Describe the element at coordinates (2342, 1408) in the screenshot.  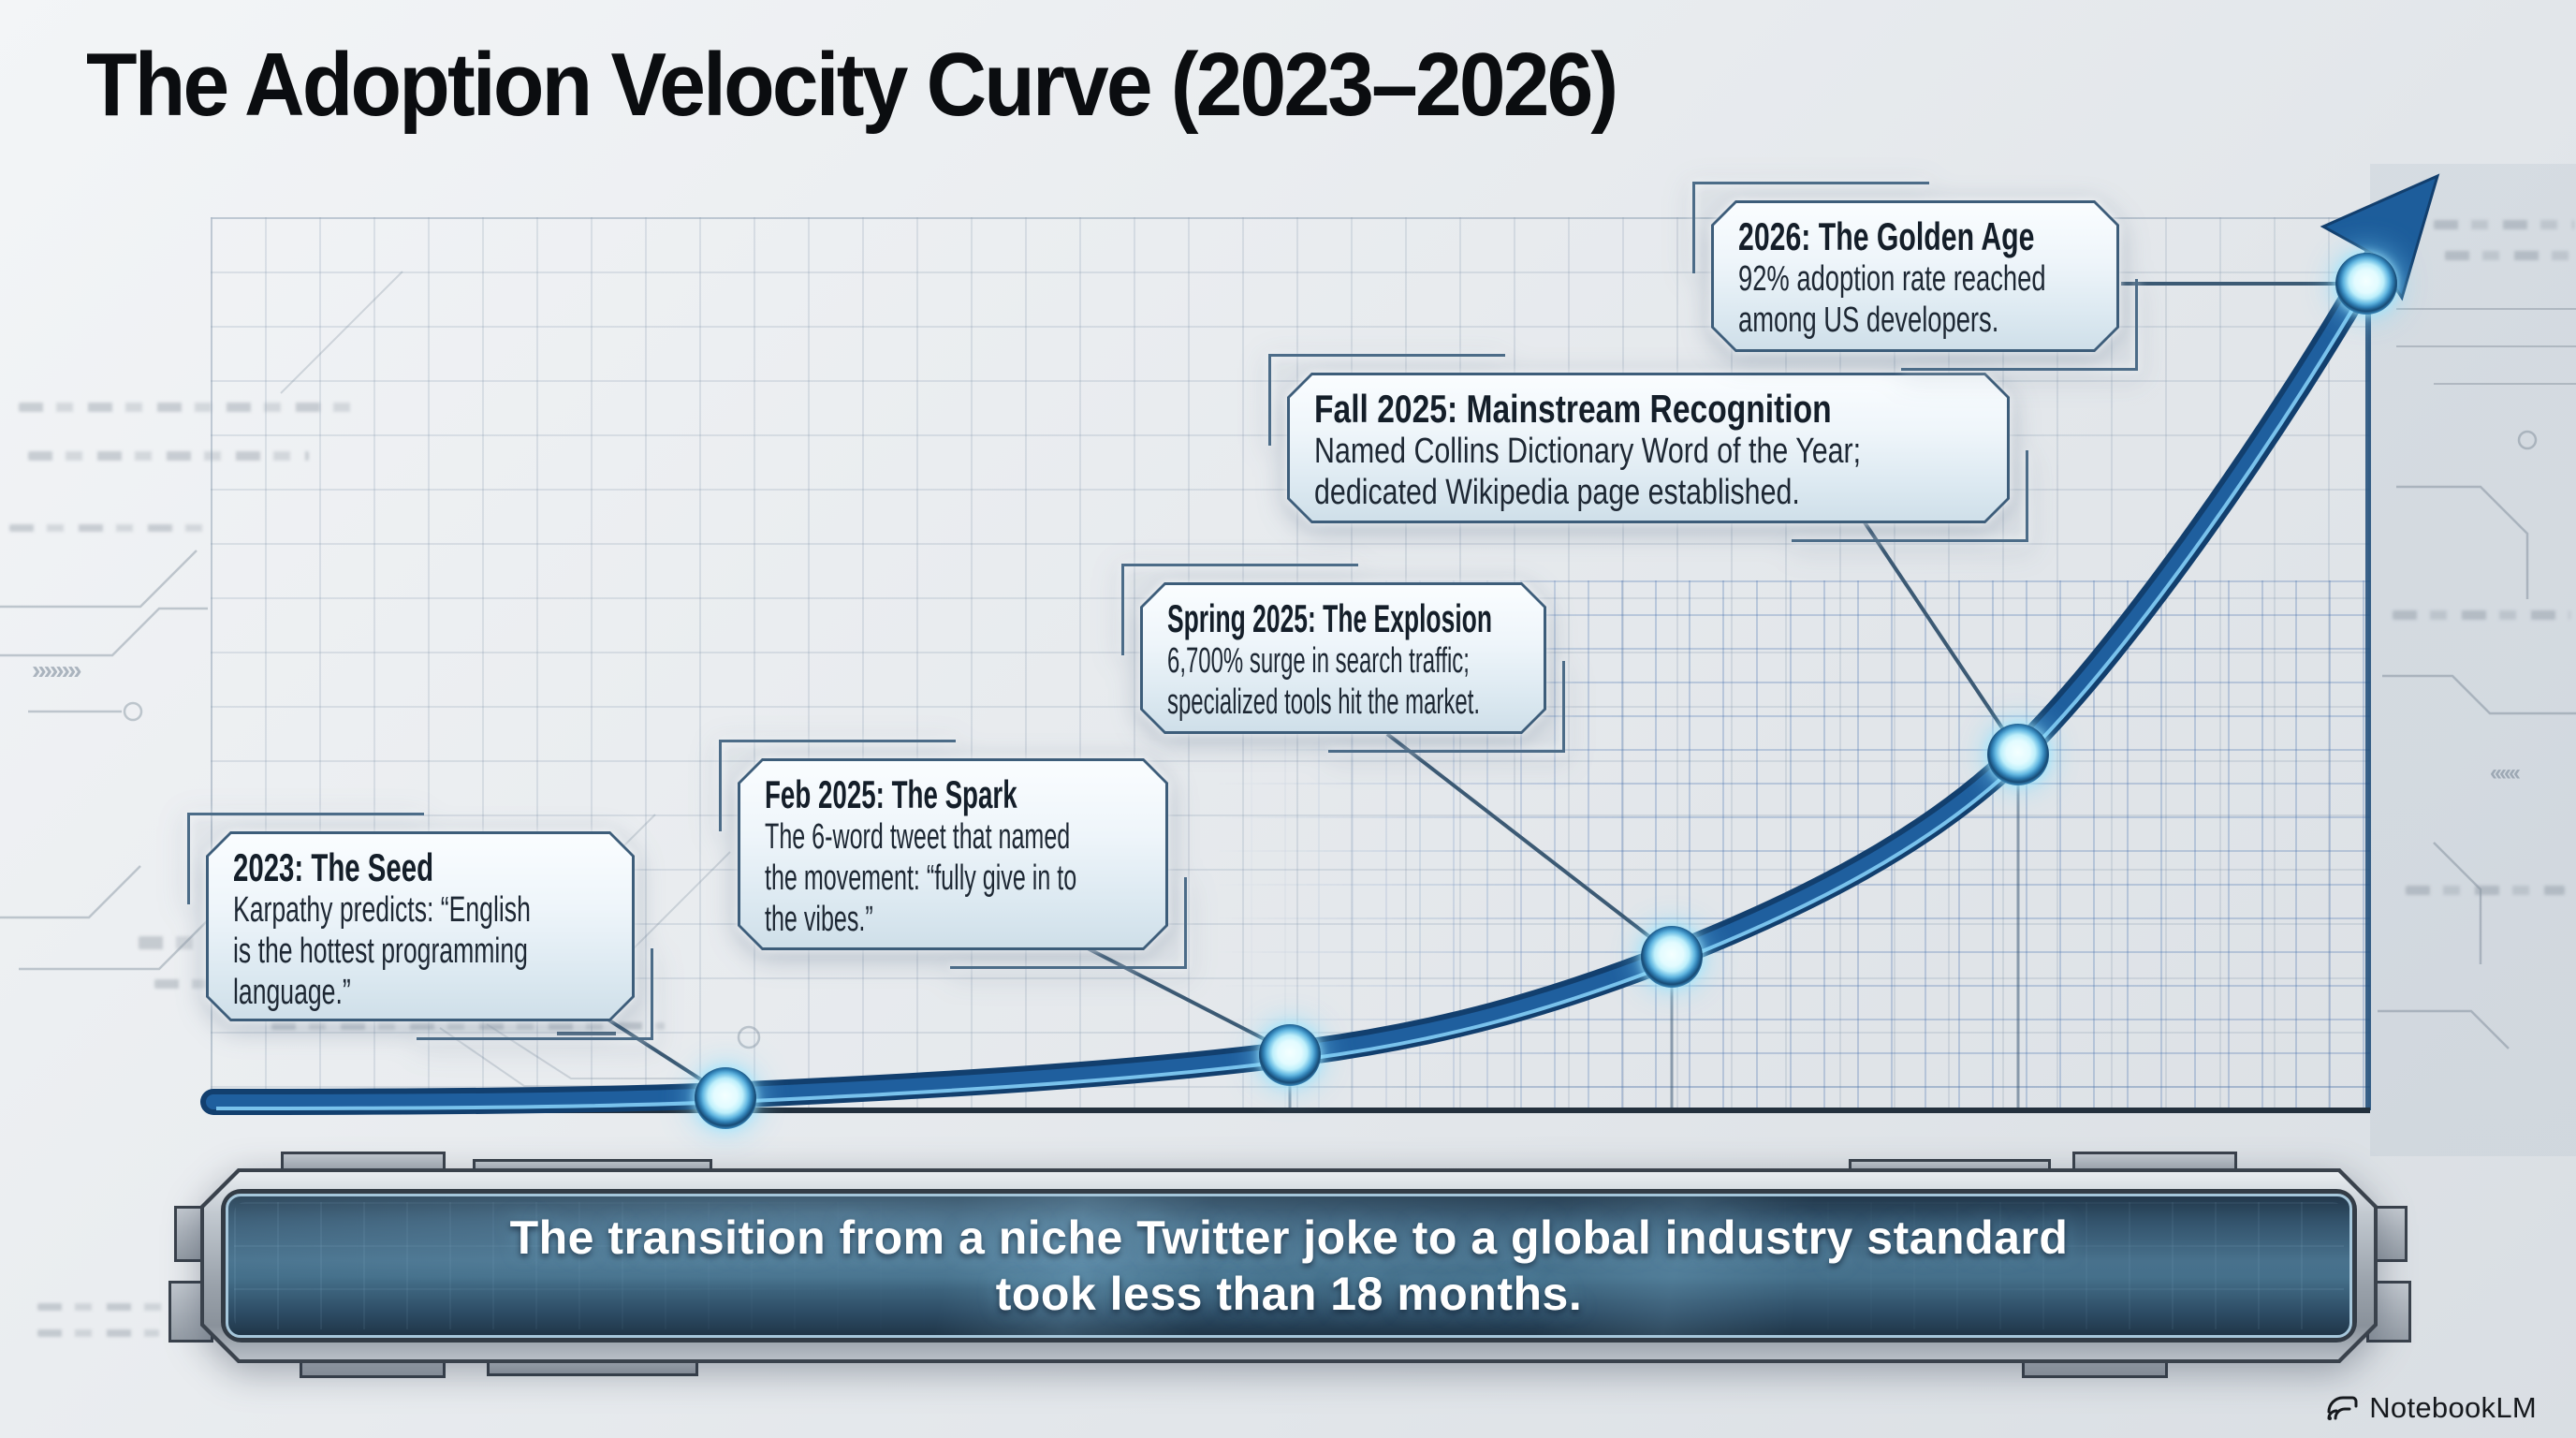
I see `notebooklm-icon` at that location.